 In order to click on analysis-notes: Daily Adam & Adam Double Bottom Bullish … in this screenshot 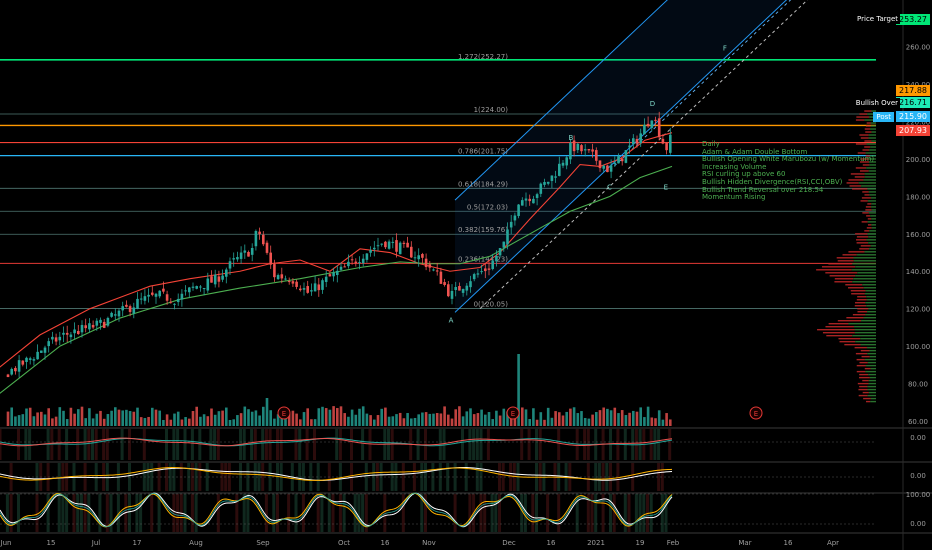, I will do `click(788, 171)`.